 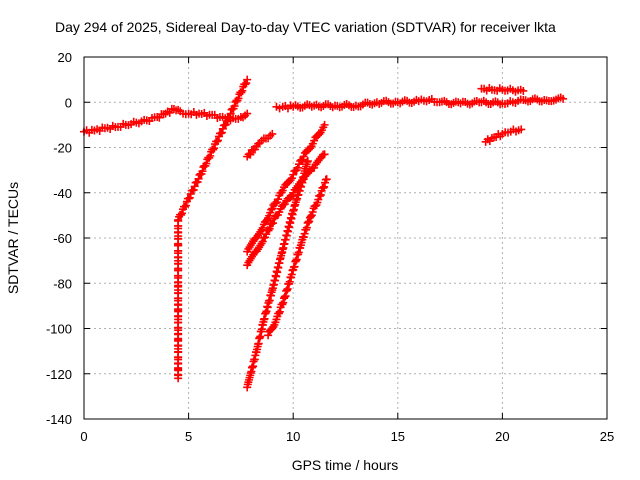 What do you see at coordinates (293, 436) in the screenshot?
I see `x-tick-label: 10` at bounding box center [293, 436].